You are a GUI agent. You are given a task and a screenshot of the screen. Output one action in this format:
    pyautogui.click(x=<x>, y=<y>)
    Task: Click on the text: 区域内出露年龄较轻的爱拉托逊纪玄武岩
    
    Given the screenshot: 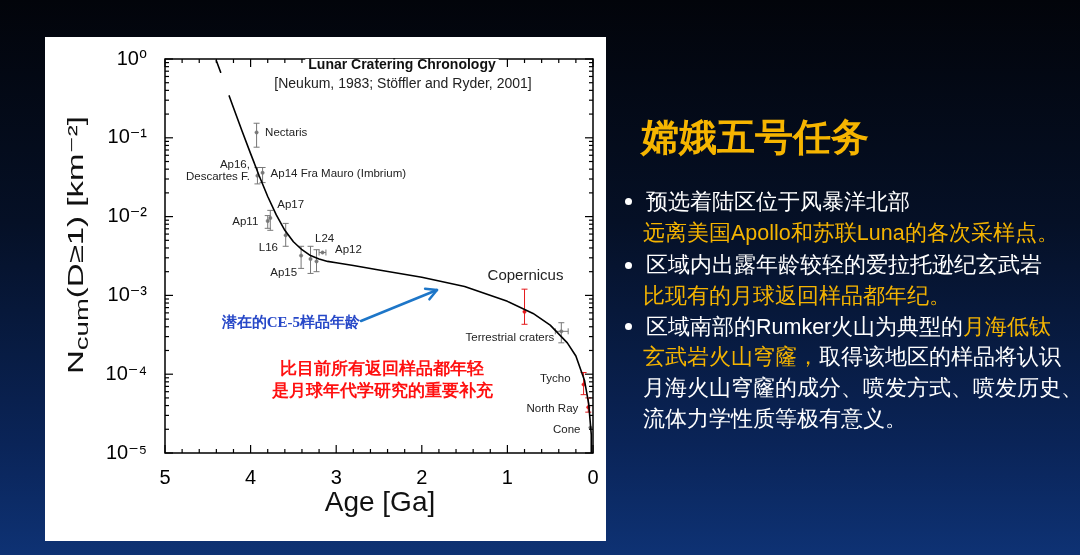 What is the action you would take?
    pyautogui.click(x=844, y=265)
    